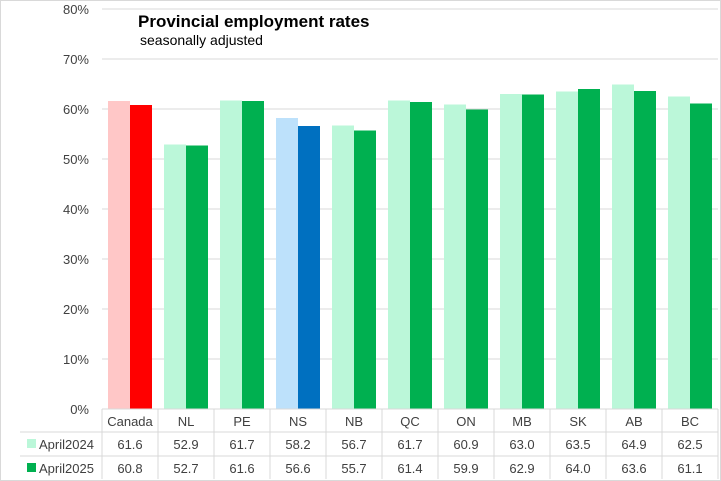 This screenshot has height=481, width=721. What do you see at coordinates (689, 444) in the screenshot?
I see `data-label: 62.5` at bounding box center [689, 444].